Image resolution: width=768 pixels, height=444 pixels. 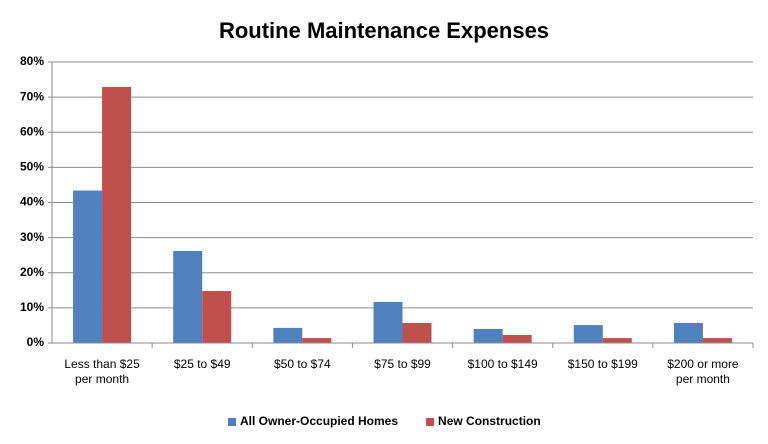 I want to click on y-tick-label: 50%, so click(x=32, y=167).